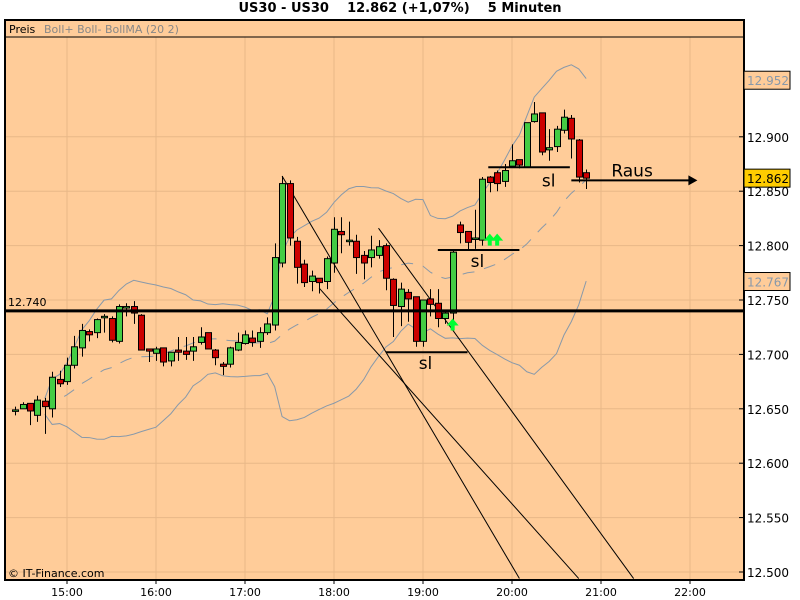  Describe the element at coordinates (452, 324) in the screenshot. I see `buy-signal-arrow-icon` at that location.